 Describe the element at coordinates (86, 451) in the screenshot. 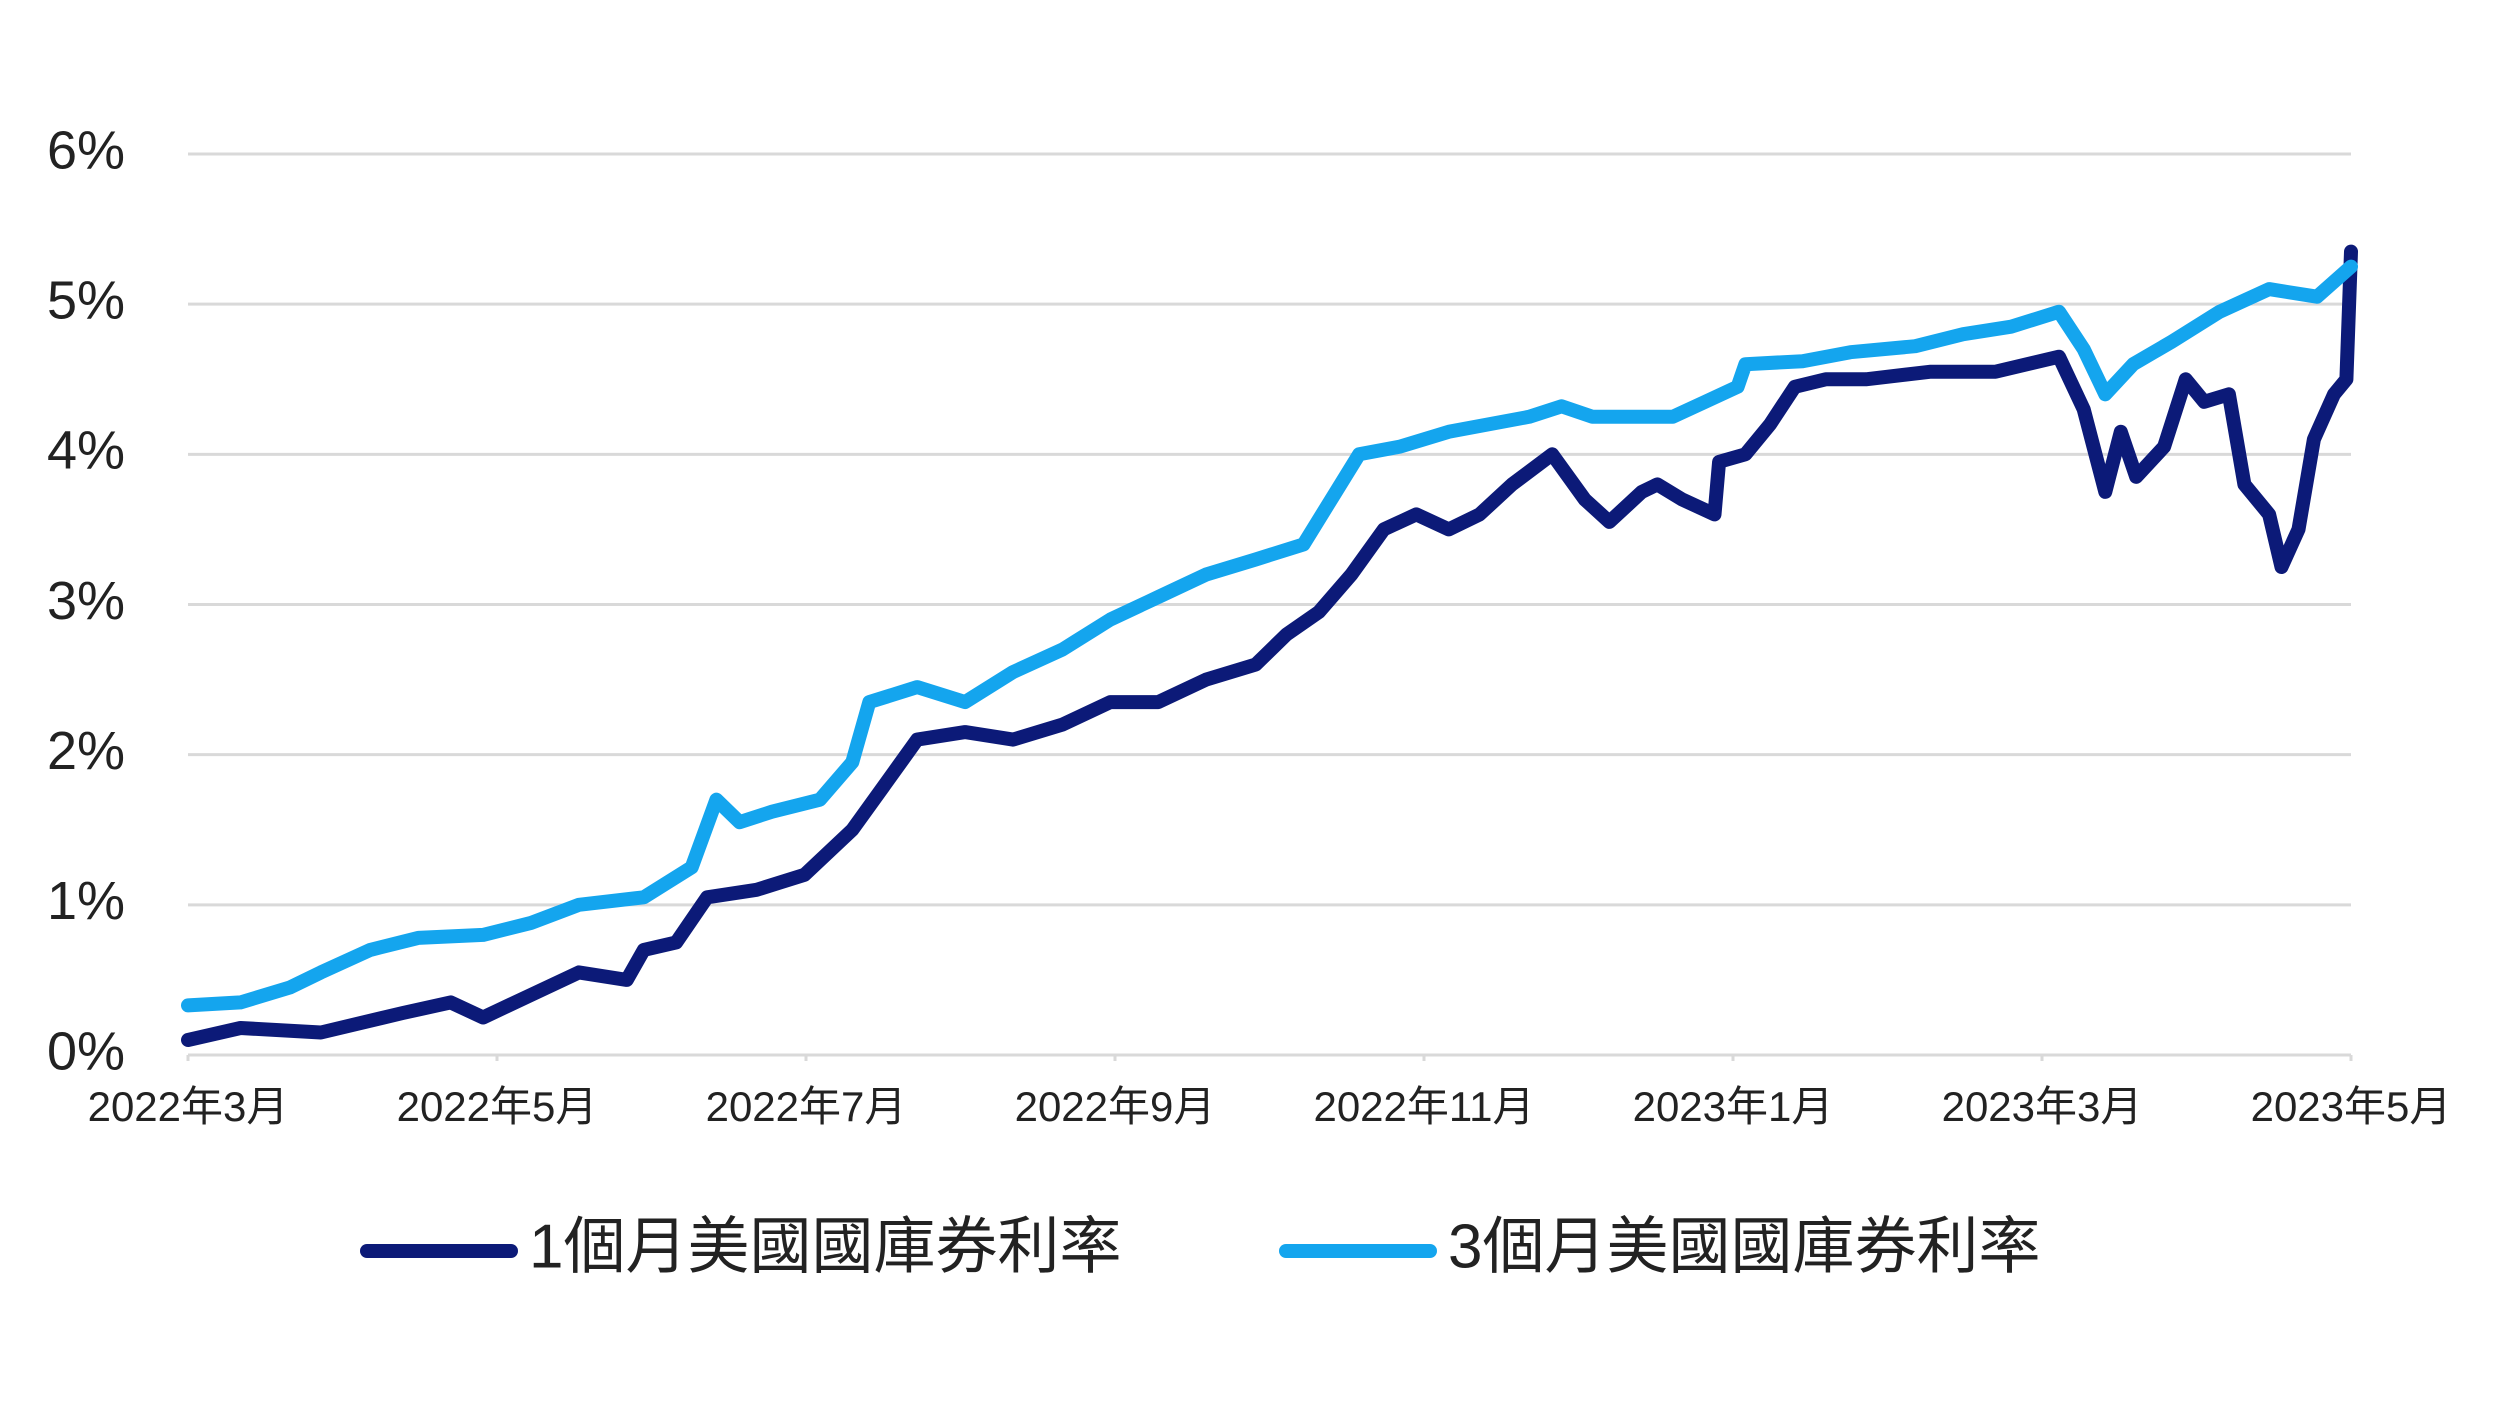

I see `y-tick-label: 4%` at that location.